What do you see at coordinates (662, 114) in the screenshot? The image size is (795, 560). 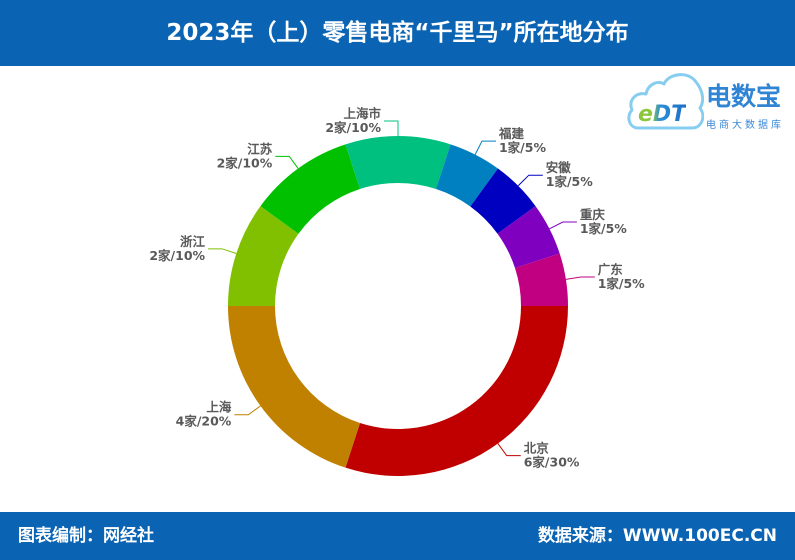 I see `logo-mark: eDT` at bounding box center [662, 114].